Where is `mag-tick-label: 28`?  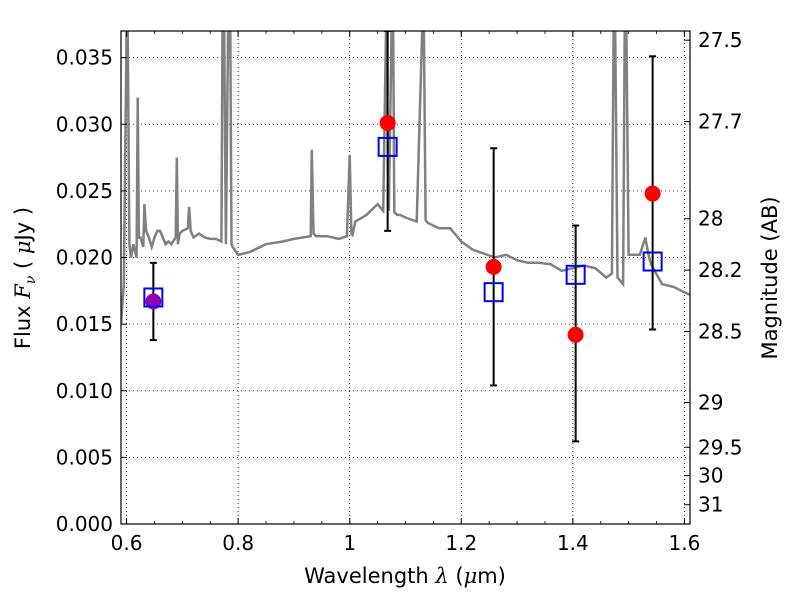
mag-tick-label: 28 is located at coordinates (710, 219).